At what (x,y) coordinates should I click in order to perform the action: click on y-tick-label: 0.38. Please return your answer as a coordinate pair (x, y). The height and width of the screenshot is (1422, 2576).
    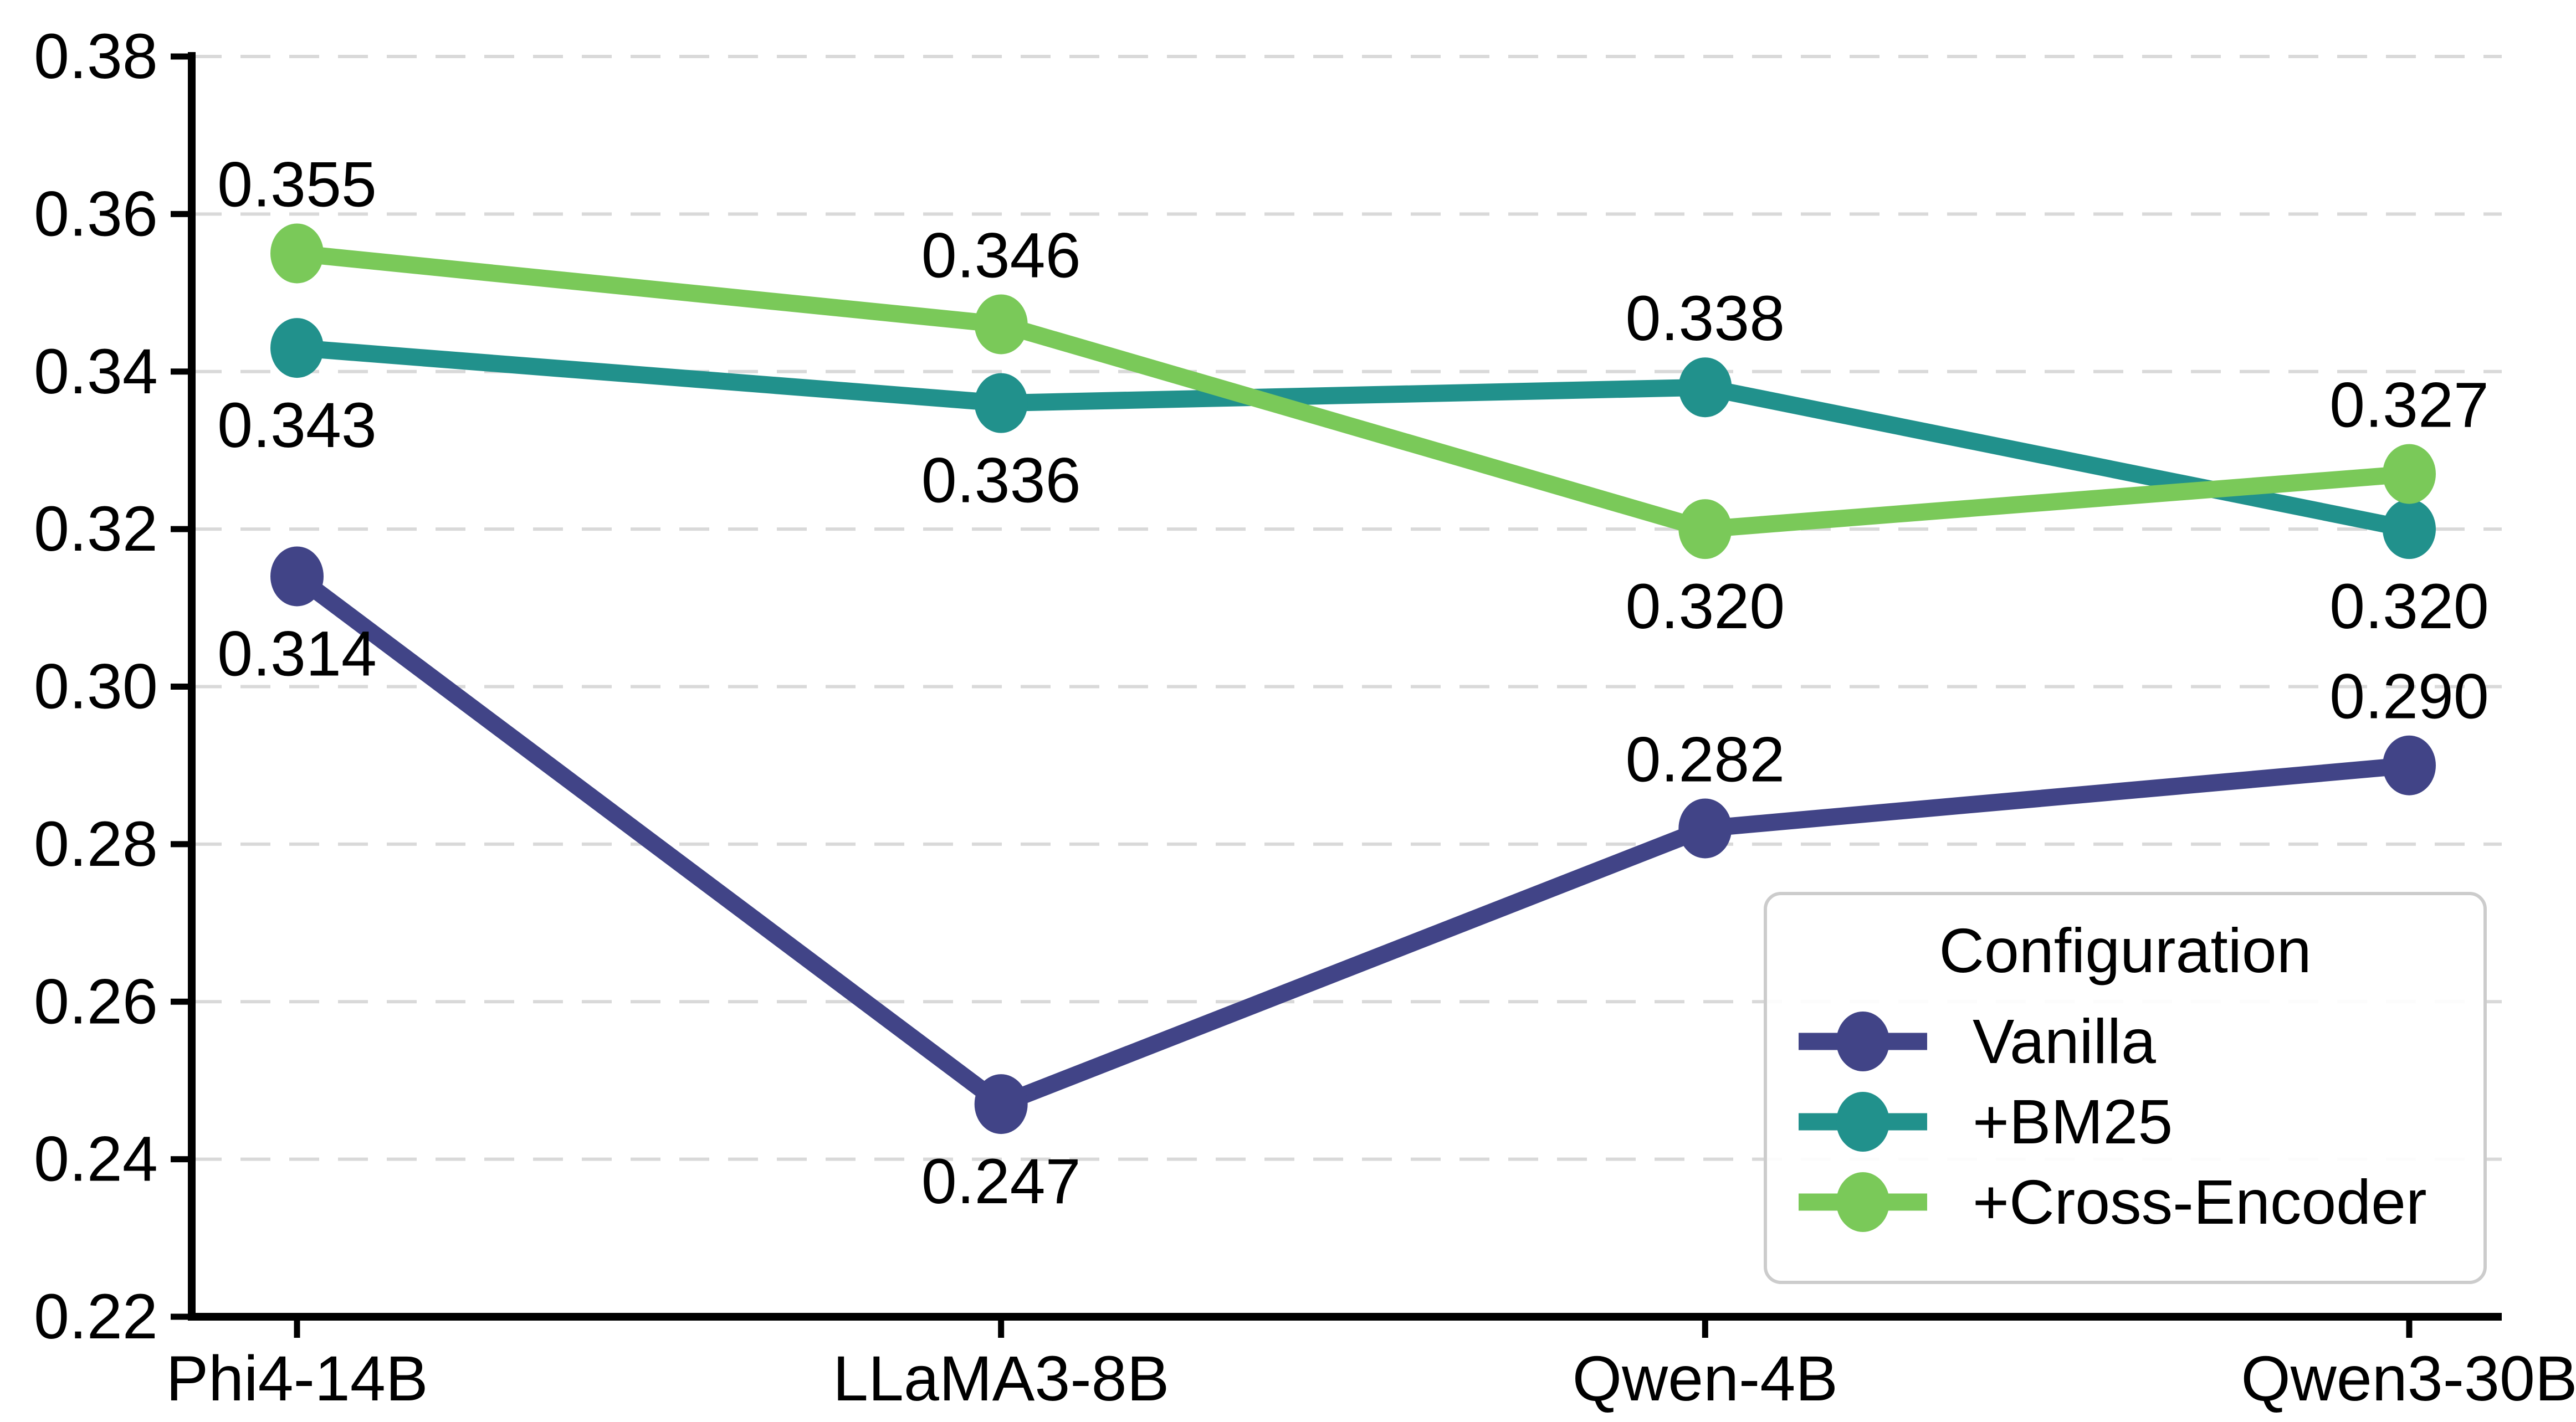
    Looking at the image, I should click on (96, 56).